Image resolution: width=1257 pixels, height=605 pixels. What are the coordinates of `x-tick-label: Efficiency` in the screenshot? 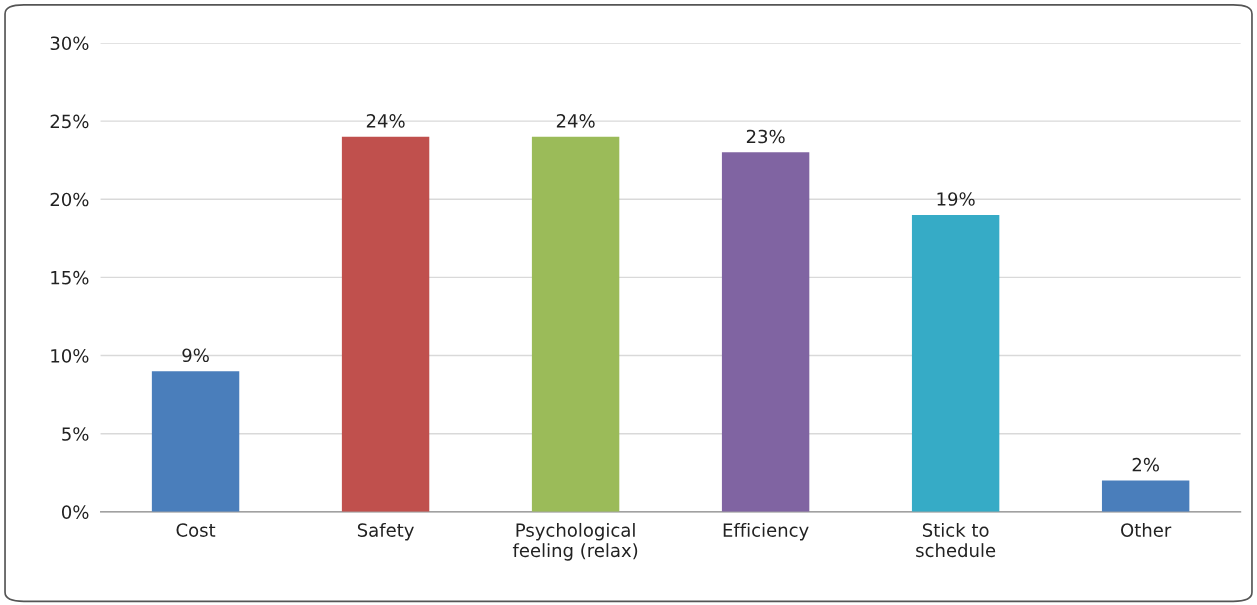 It's located at (766, 531).